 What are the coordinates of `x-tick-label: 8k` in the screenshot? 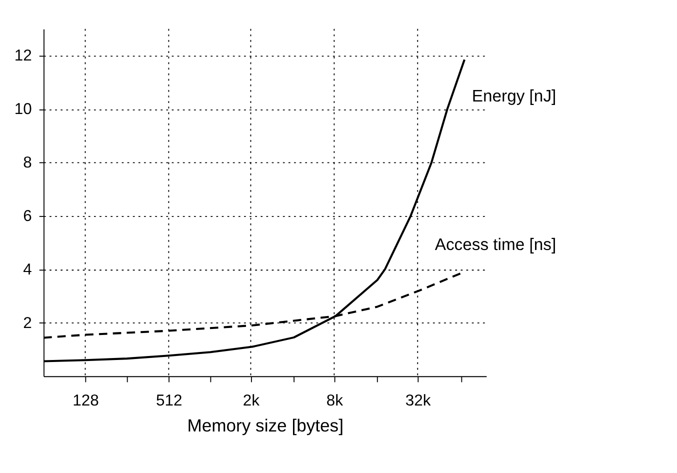 It's located at (335, 401).